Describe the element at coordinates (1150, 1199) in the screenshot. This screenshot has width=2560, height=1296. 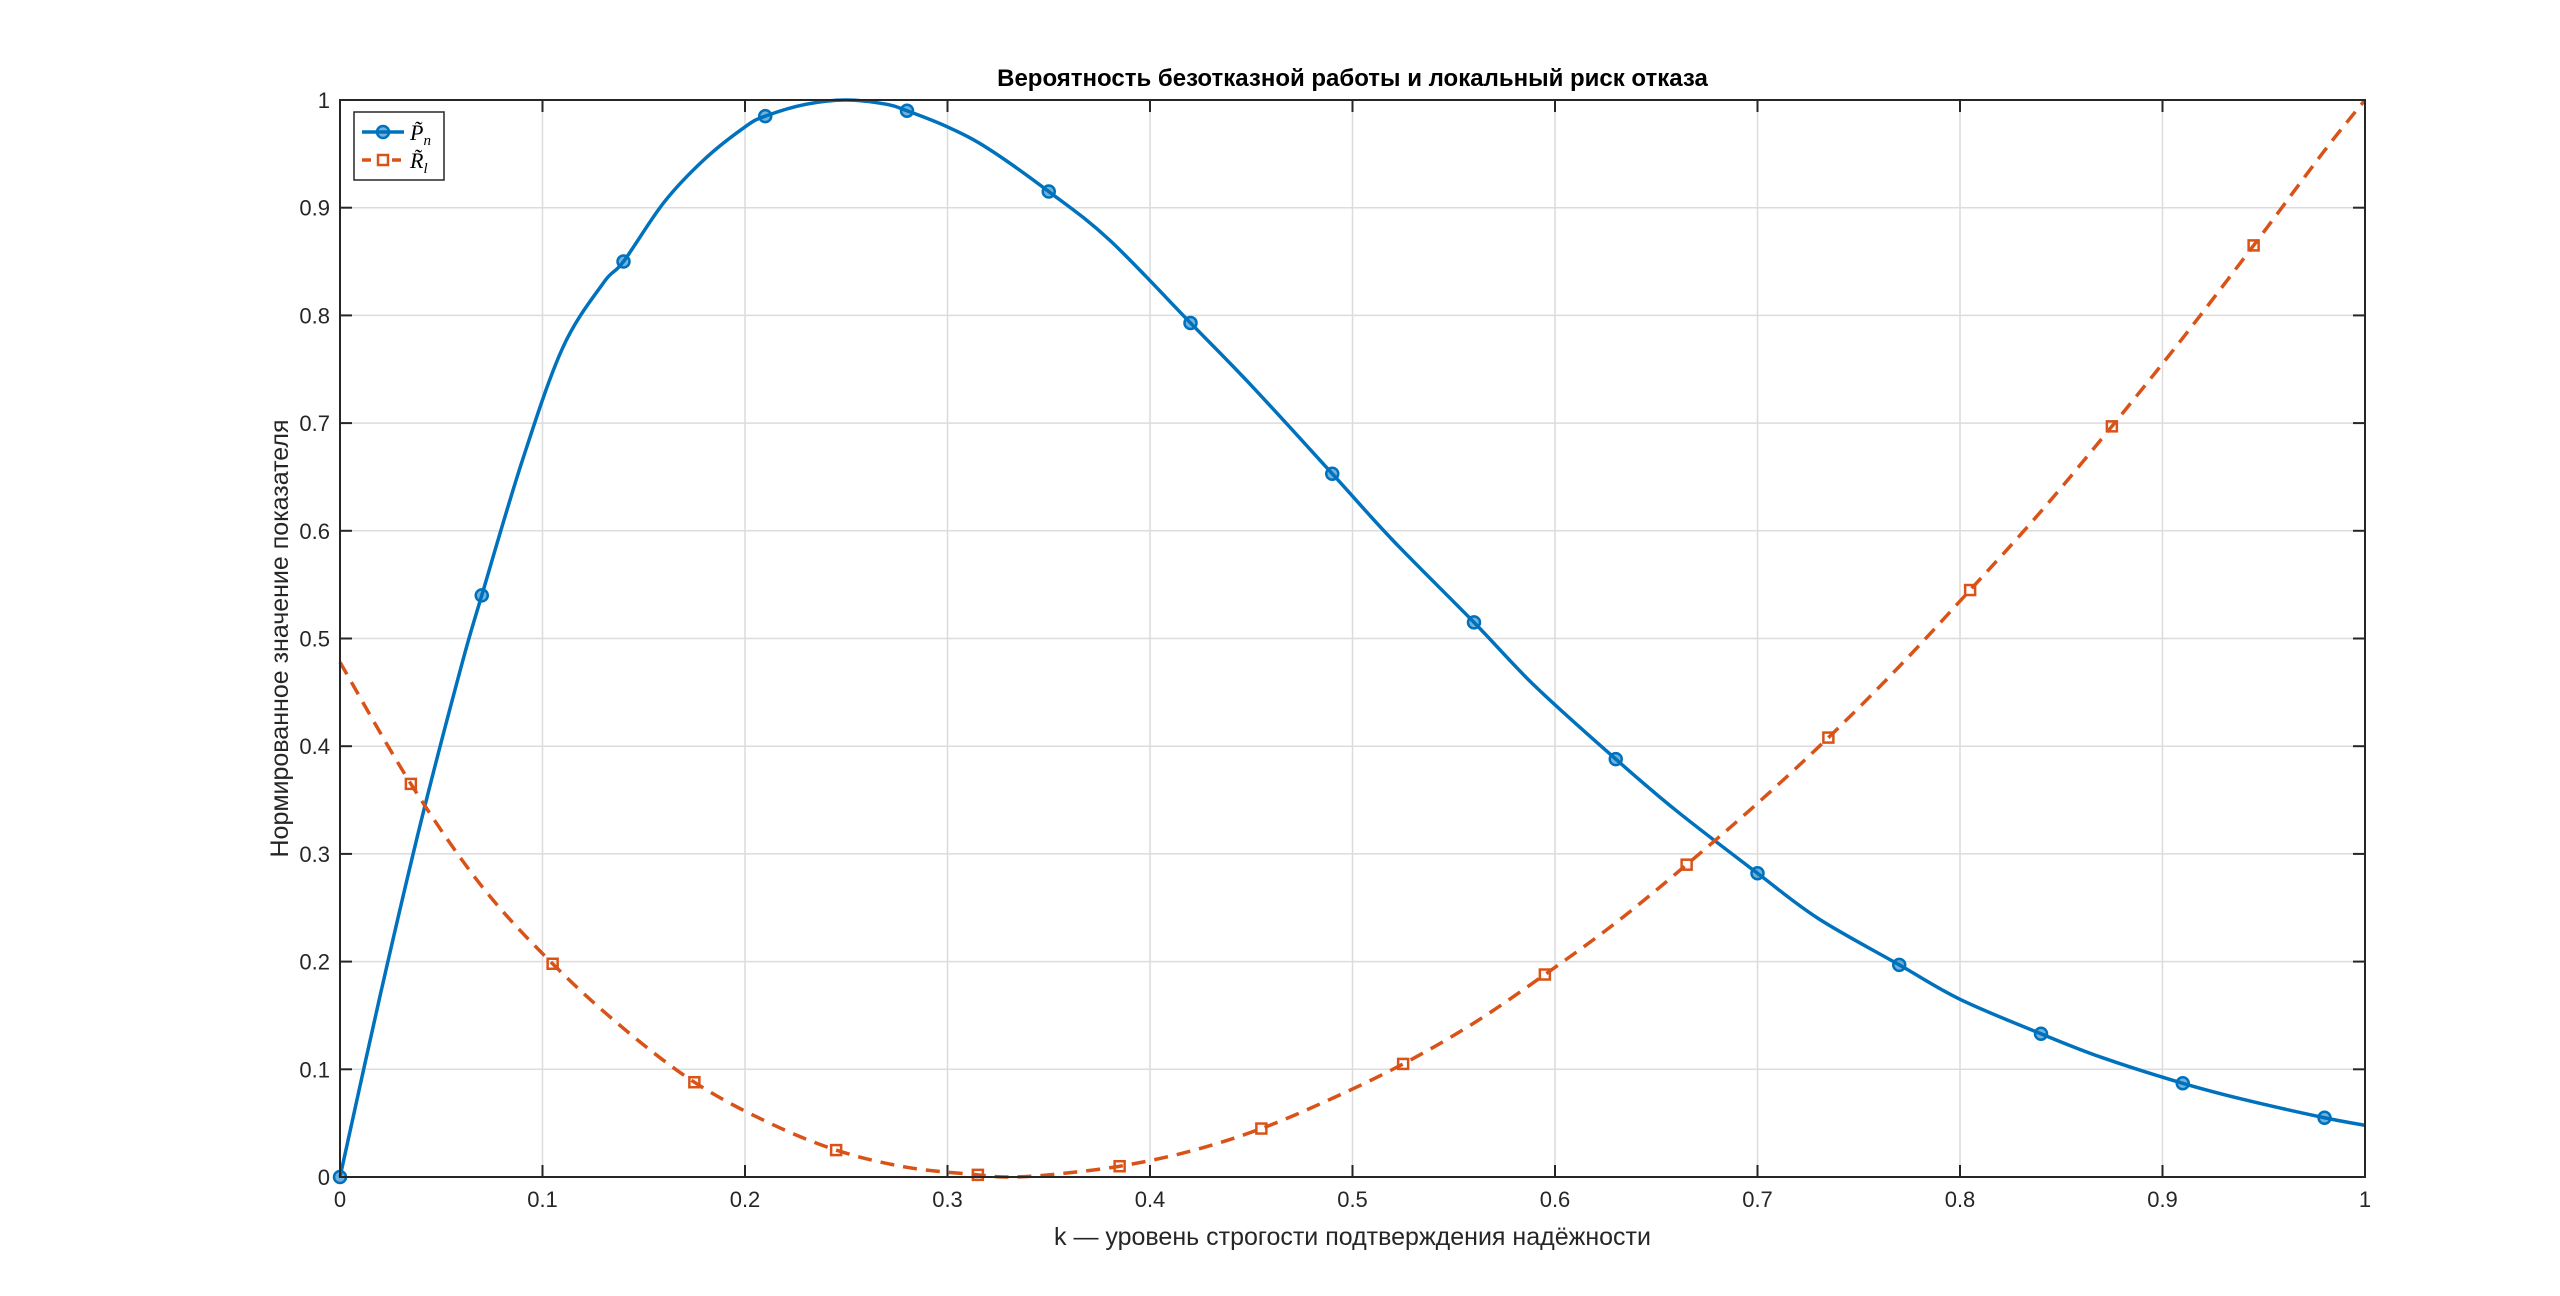
I see `x-tick-label: 0.4` at that location.